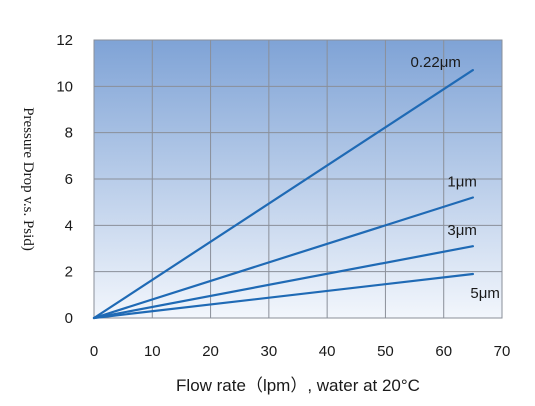  What do you see at coordinates (385, 351) in the screenshot?
I see `x-tick-label: 50` at bounding box center [385, 351].